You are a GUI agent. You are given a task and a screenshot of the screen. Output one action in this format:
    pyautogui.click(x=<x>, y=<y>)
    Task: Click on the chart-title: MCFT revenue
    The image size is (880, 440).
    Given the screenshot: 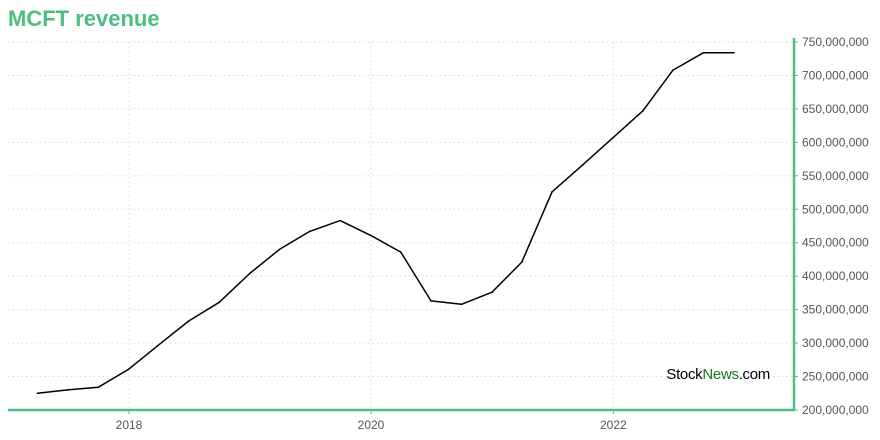 What is the action you would take?
    pyautogui.click(x=84, y=18)
    